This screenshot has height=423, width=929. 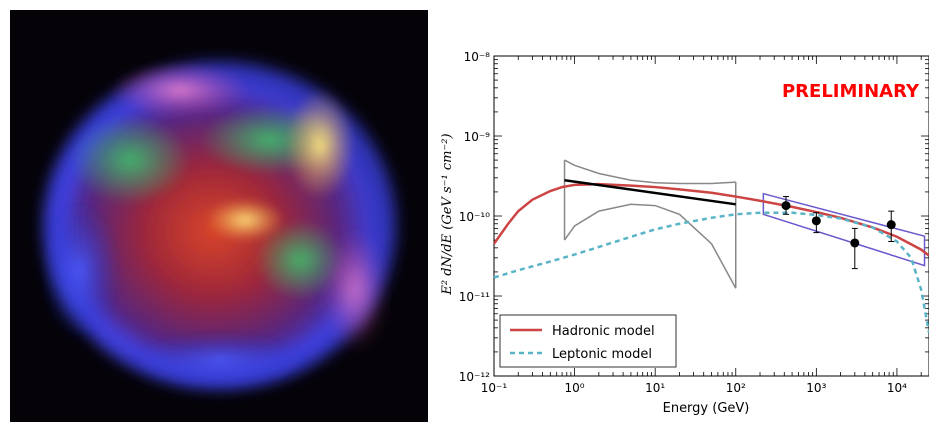 I want to click on data-points, so click(x=838, y=233).